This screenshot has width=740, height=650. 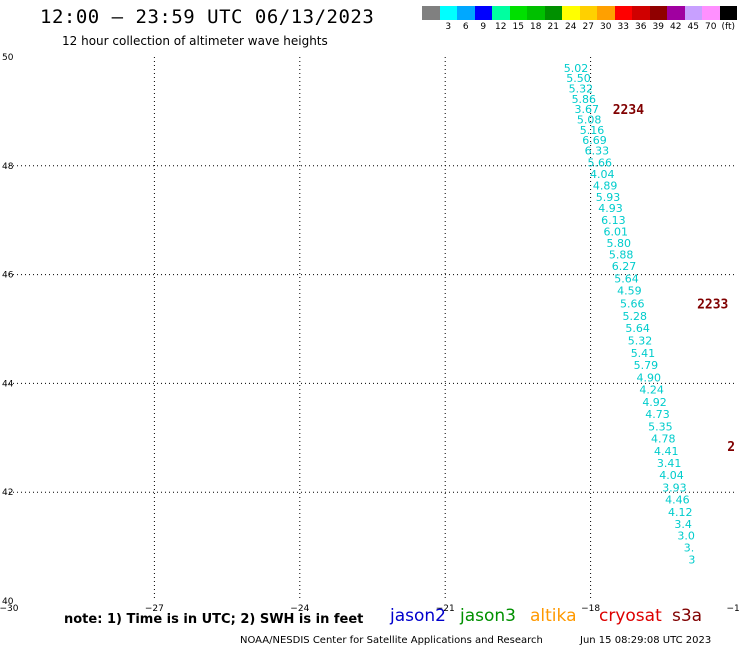 I want to click on wave-height-value: 4.93, so click(x=610, y=208).